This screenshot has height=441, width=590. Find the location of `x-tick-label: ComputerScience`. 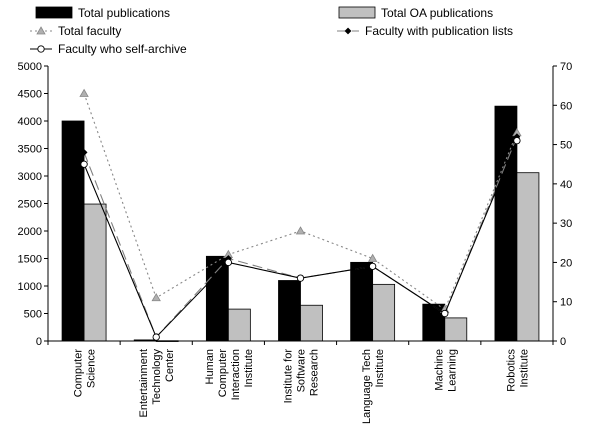

x-tick-label: ComputerScience is located at coordinates (85, 373).